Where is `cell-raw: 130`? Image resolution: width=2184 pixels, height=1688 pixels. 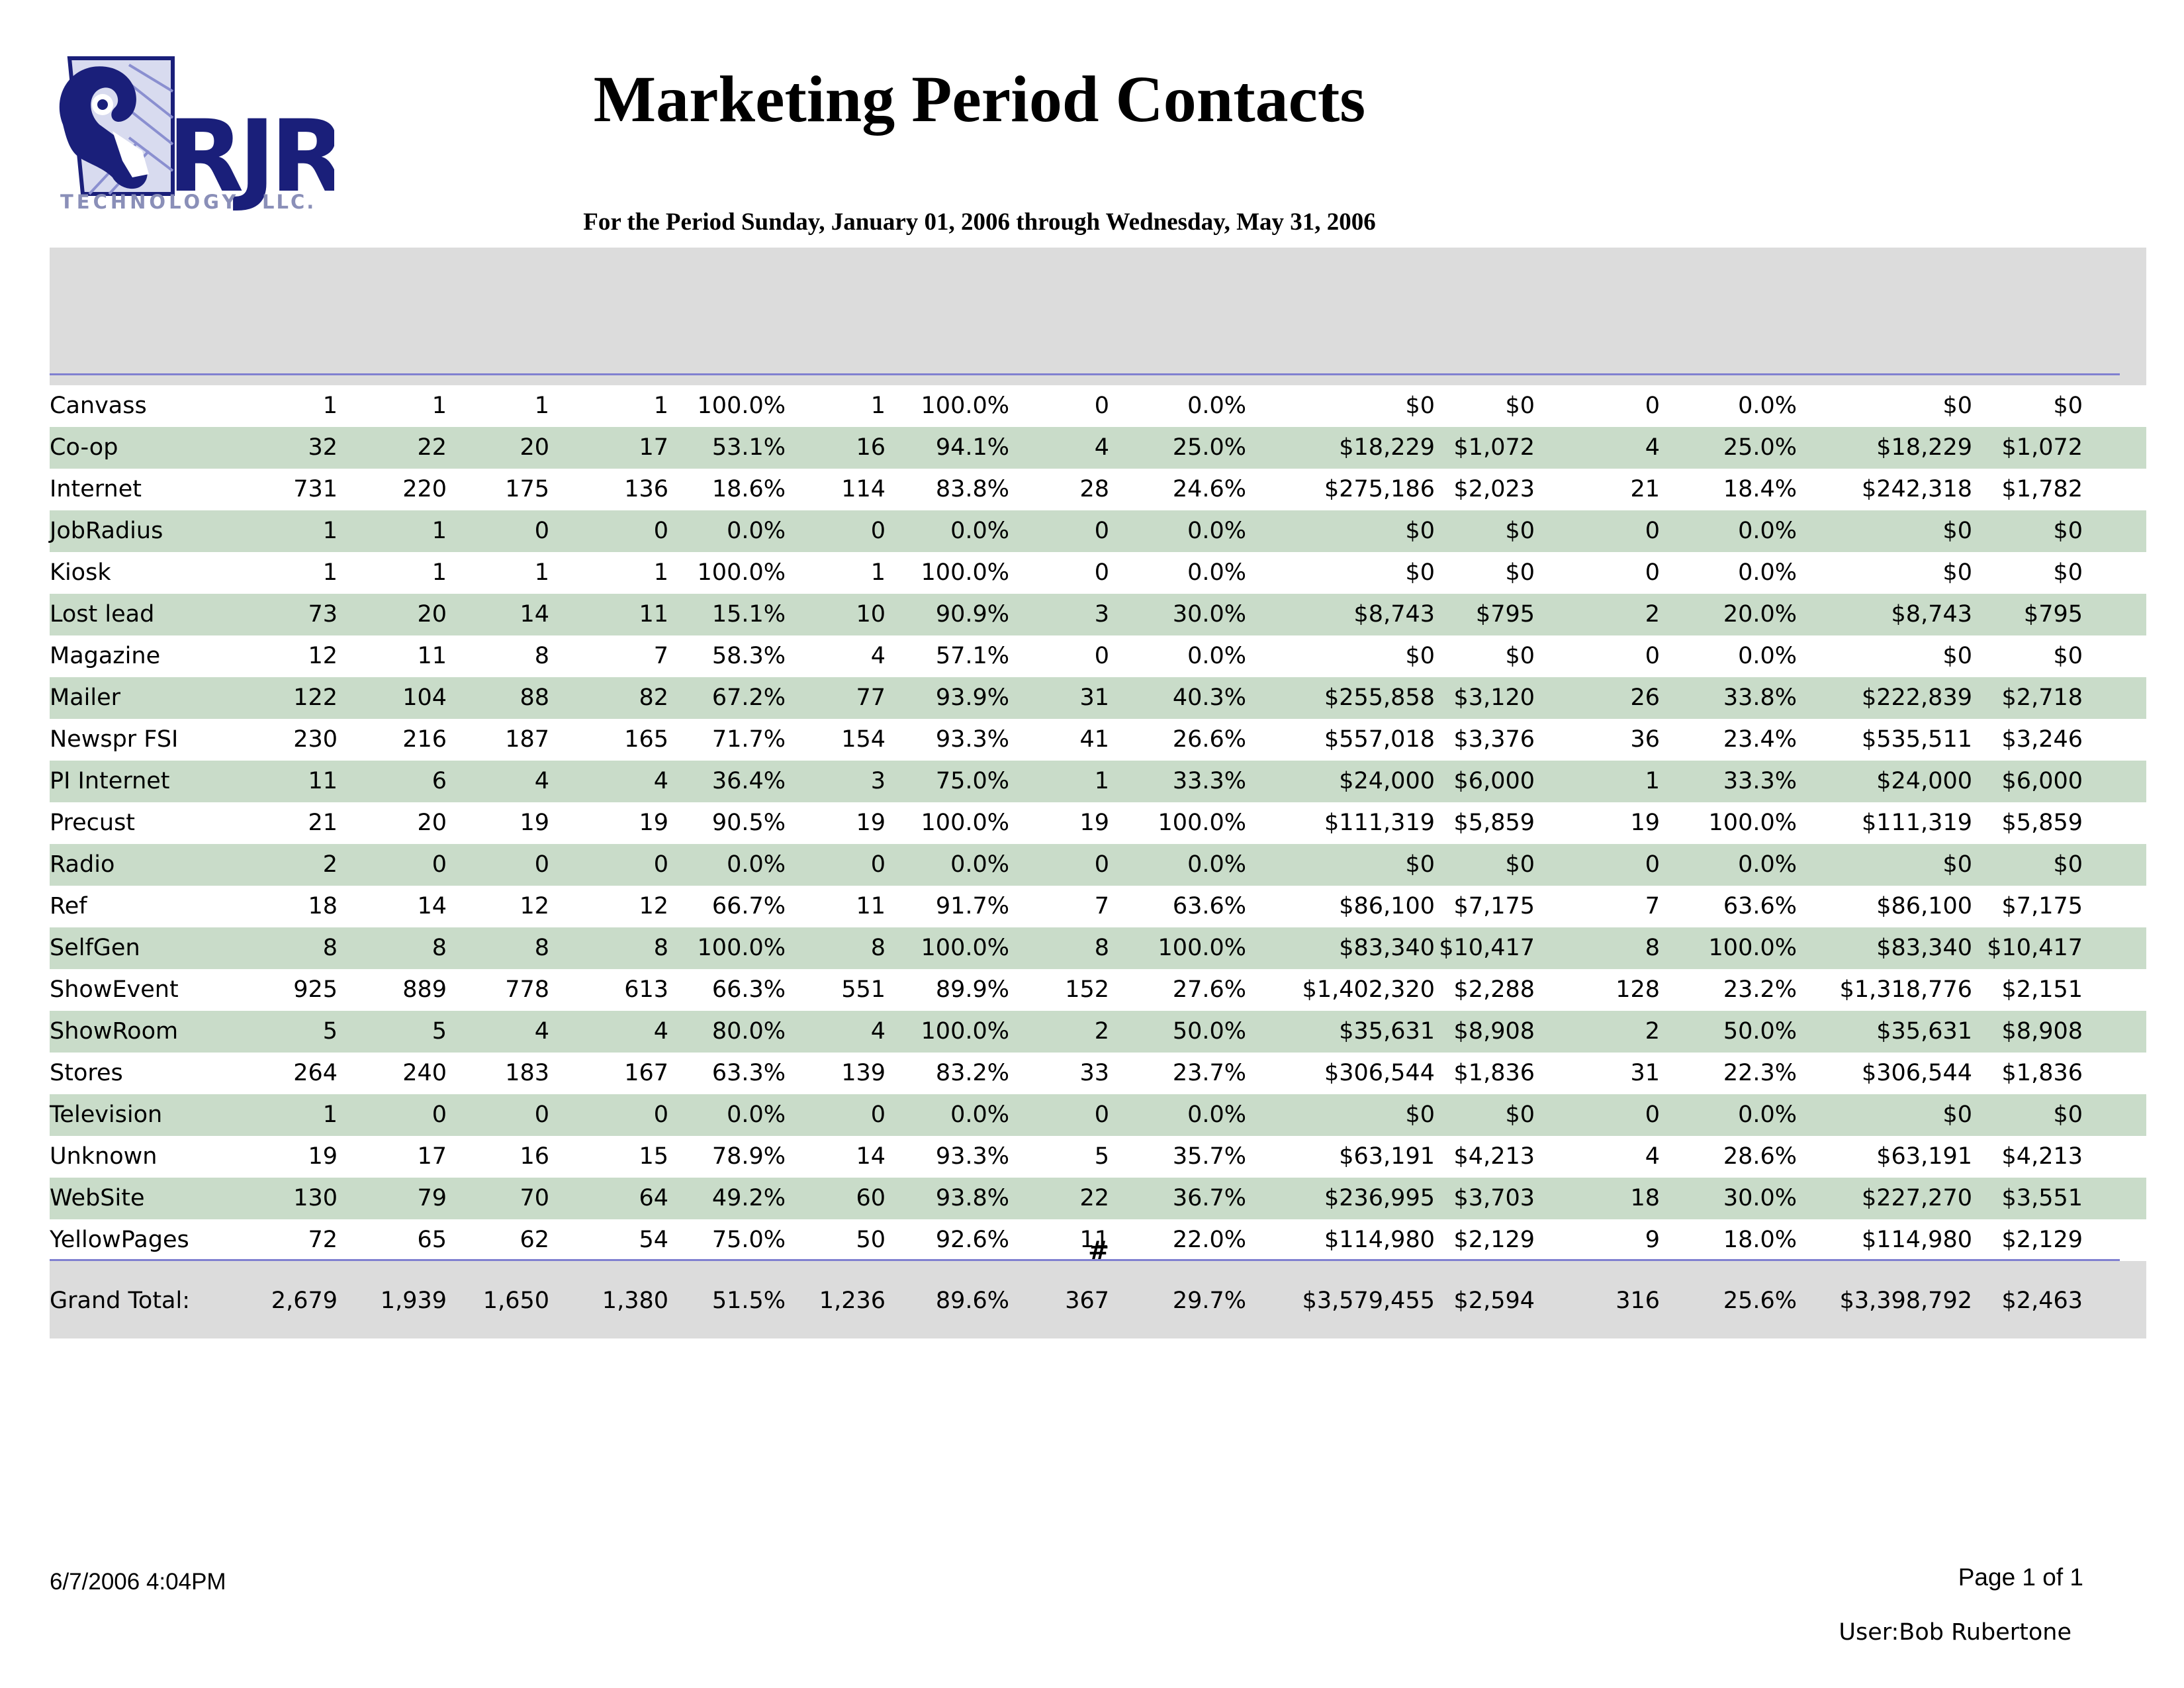
cell-raw: 130 is located at coordinates (315, 1198).